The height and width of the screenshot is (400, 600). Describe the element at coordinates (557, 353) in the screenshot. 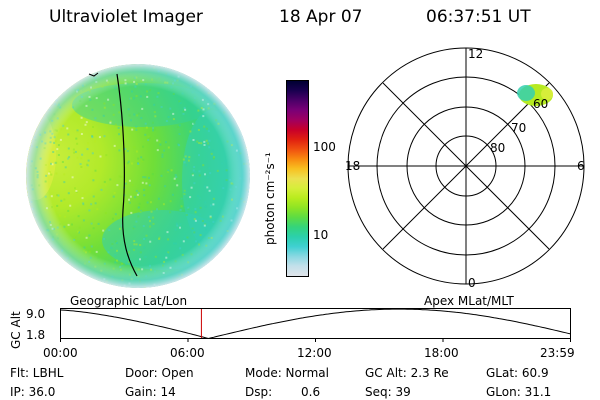

I see `x-tick-23-59: 23:59` at that location.